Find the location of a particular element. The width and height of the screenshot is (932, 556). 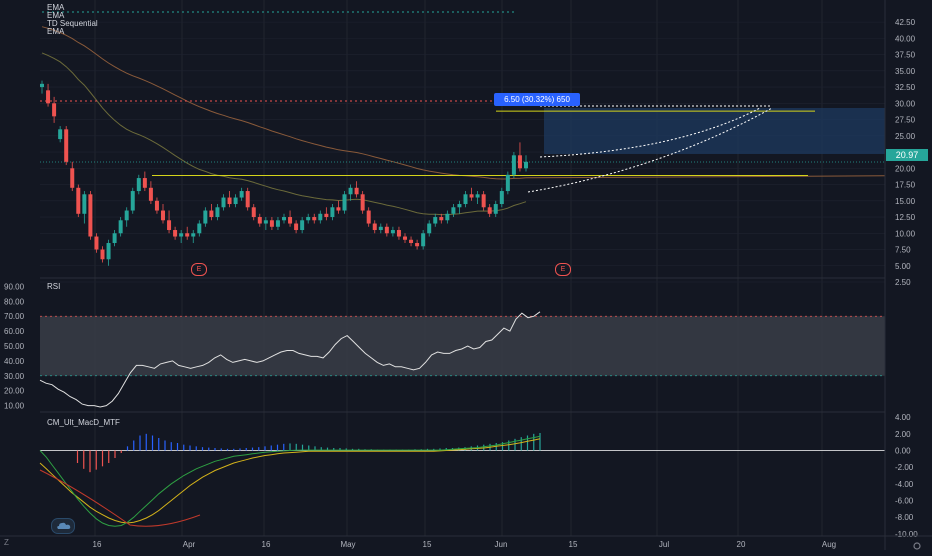

macd-tick-label: 0.00 is located at coordinates (903, 451).